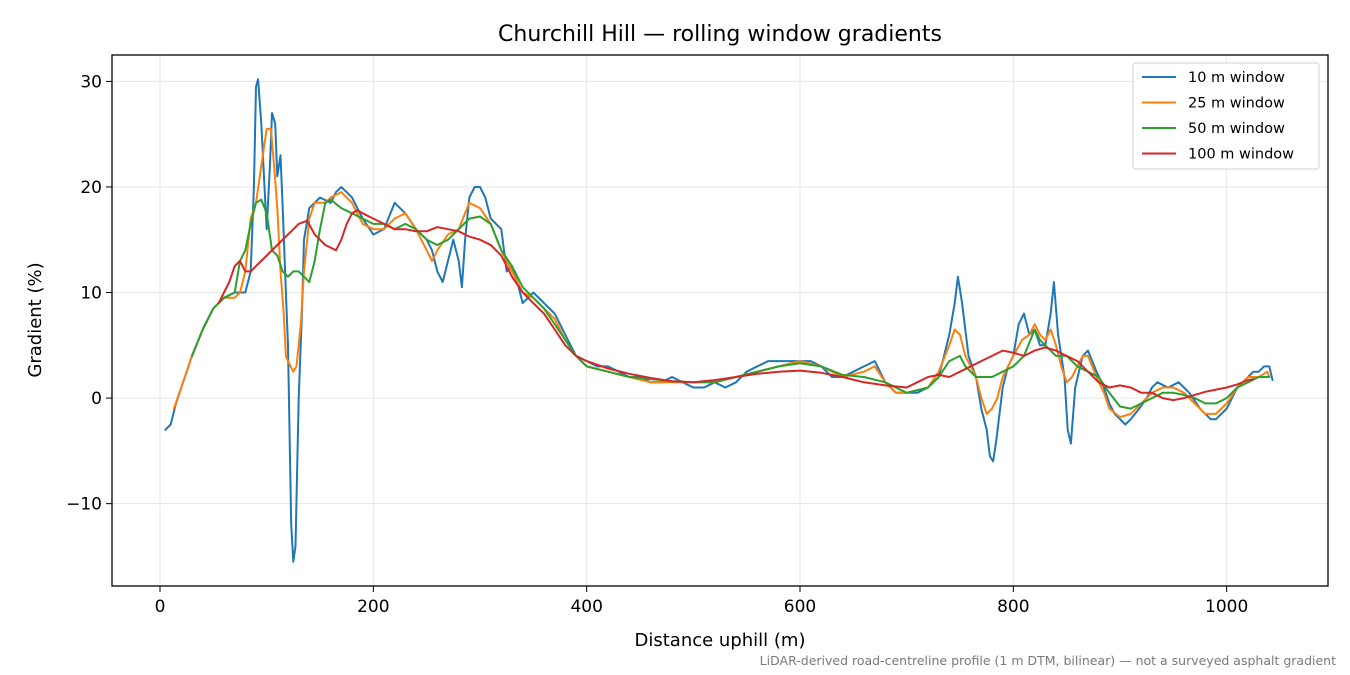 This screenshot has width=1350, height=675. I want to click on y-tick-label: −10, so click(84, 505).